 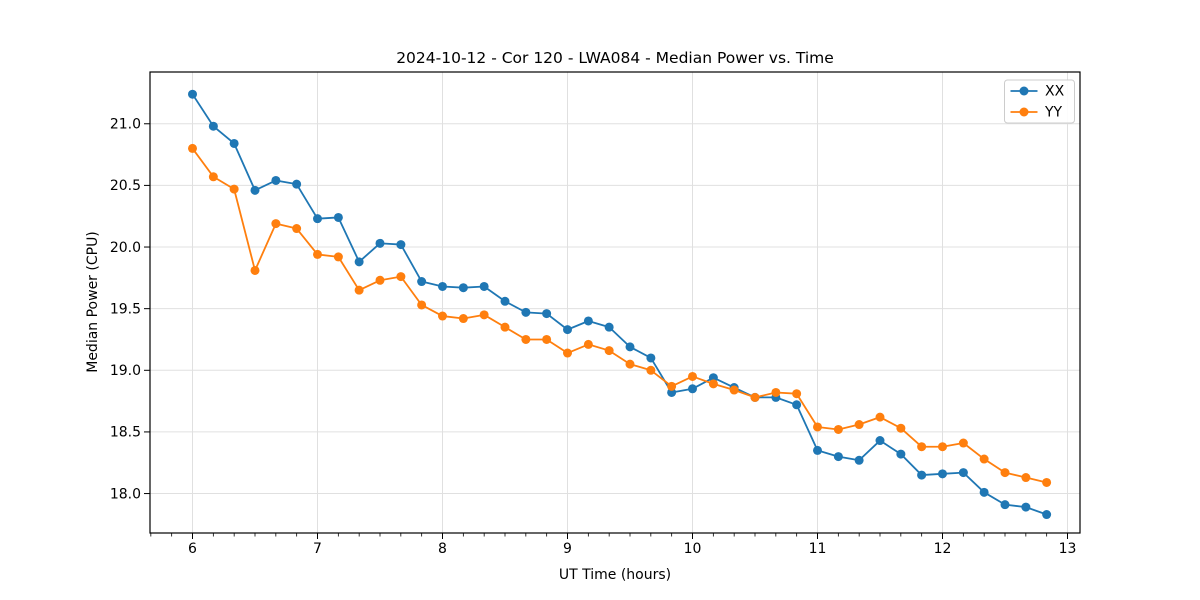 I want to click on y-tick-label: 20.0, so click(x=125, y=248).